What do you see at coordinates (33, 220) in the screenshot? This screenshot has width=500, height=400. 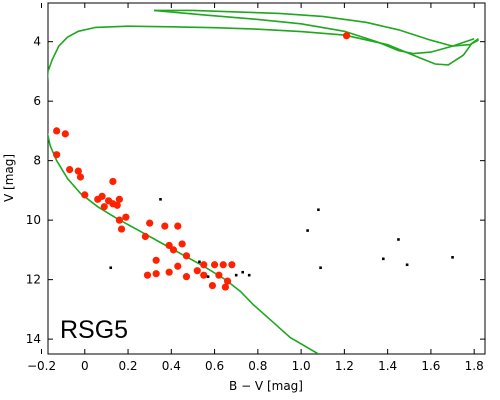 I see `y-tick-label: 10` at bounding box center [33, 220].